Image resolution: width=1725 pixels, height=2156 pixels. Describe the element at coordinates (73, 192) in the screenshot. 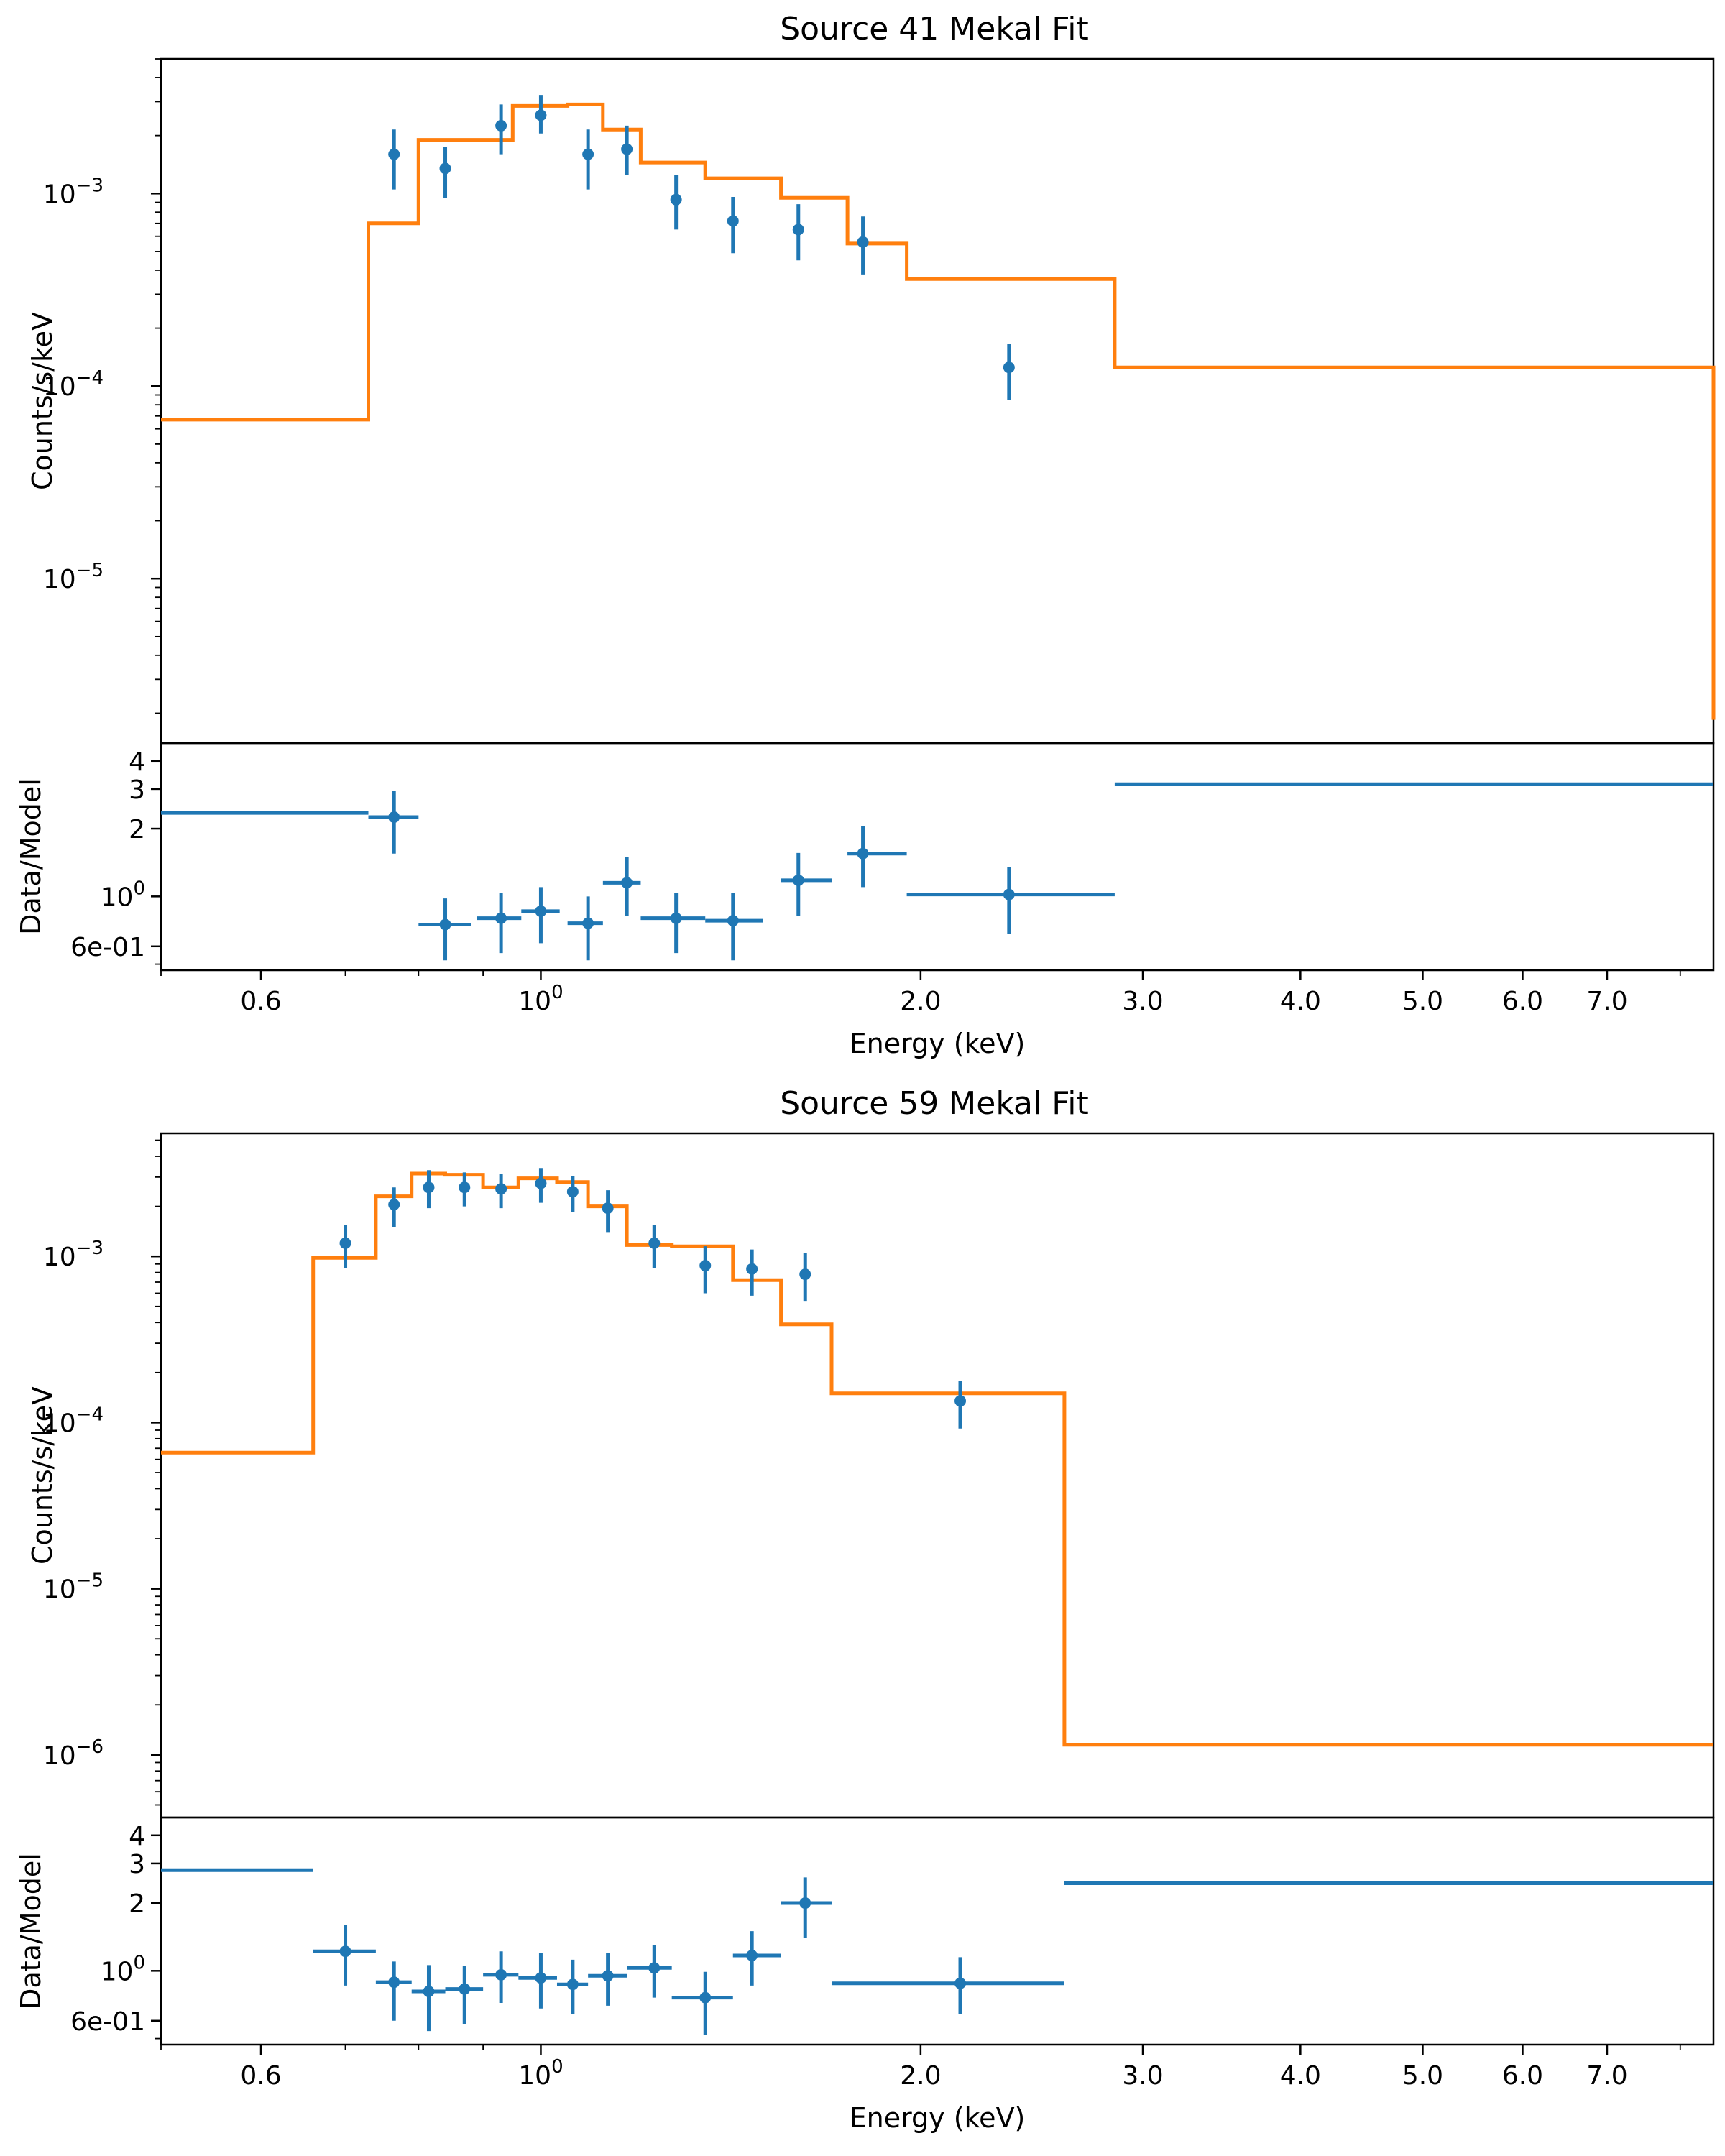

I see `spectrum-ytick-label: 10⁻³` at that location.